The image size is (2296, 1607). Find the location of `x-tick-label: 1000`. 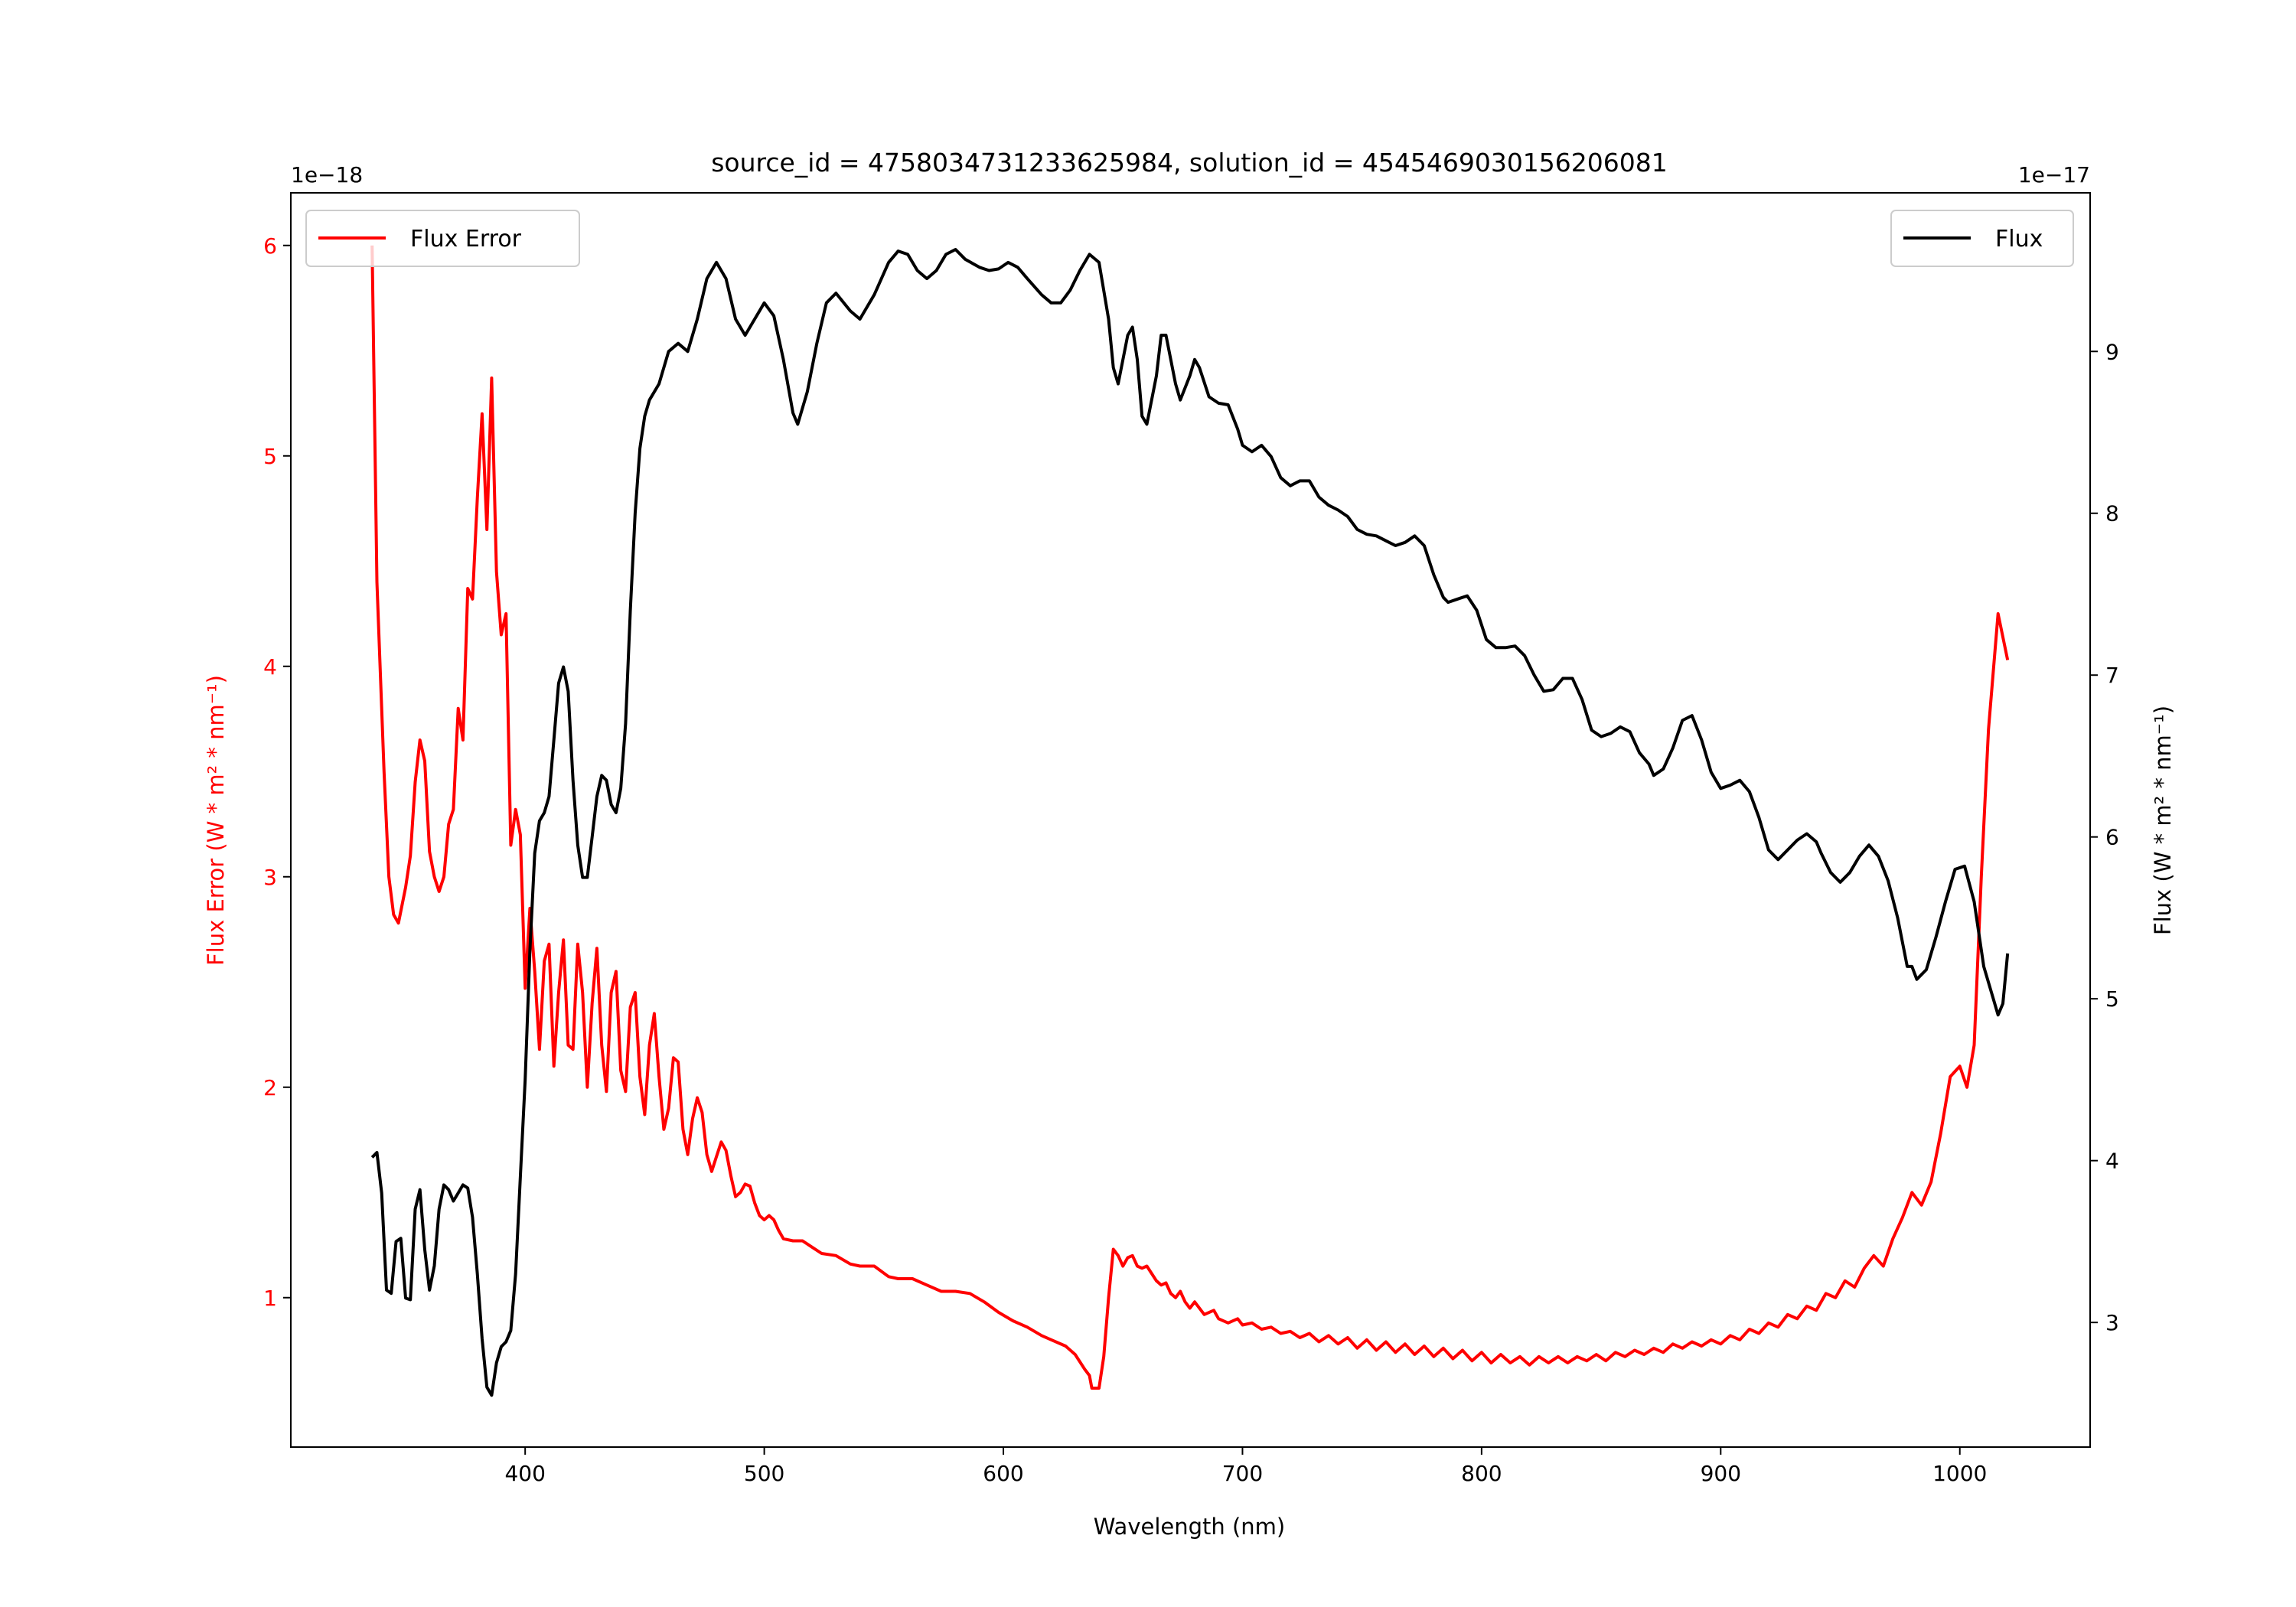

x-tick-label: 1000 is located at coordinates (1959, 1473).